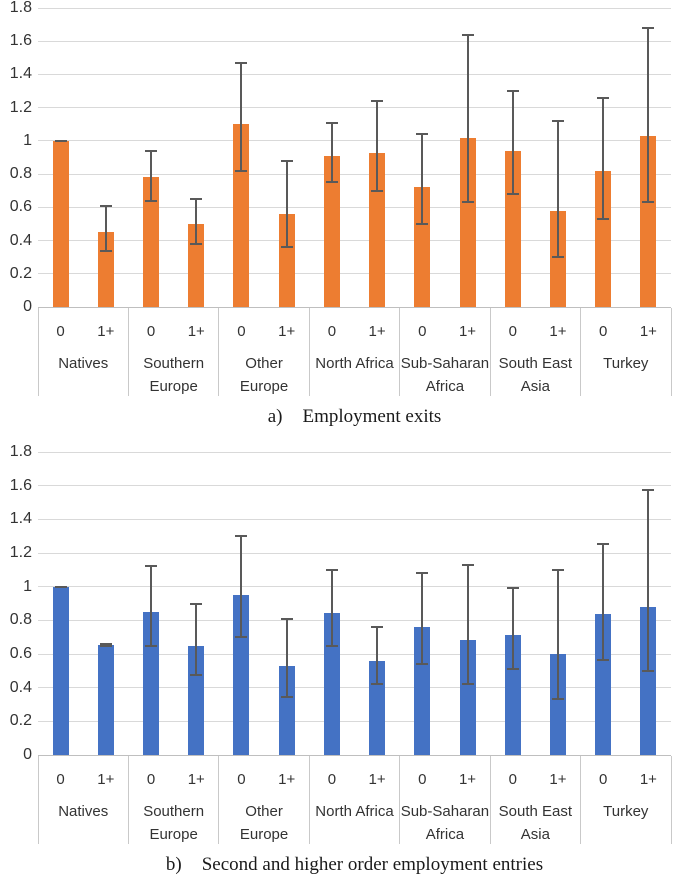  Describe the element at coordinates (196, 779) in the screenshot. I see `x-tick-label-southern-europe-1plus: 1+` at that location.